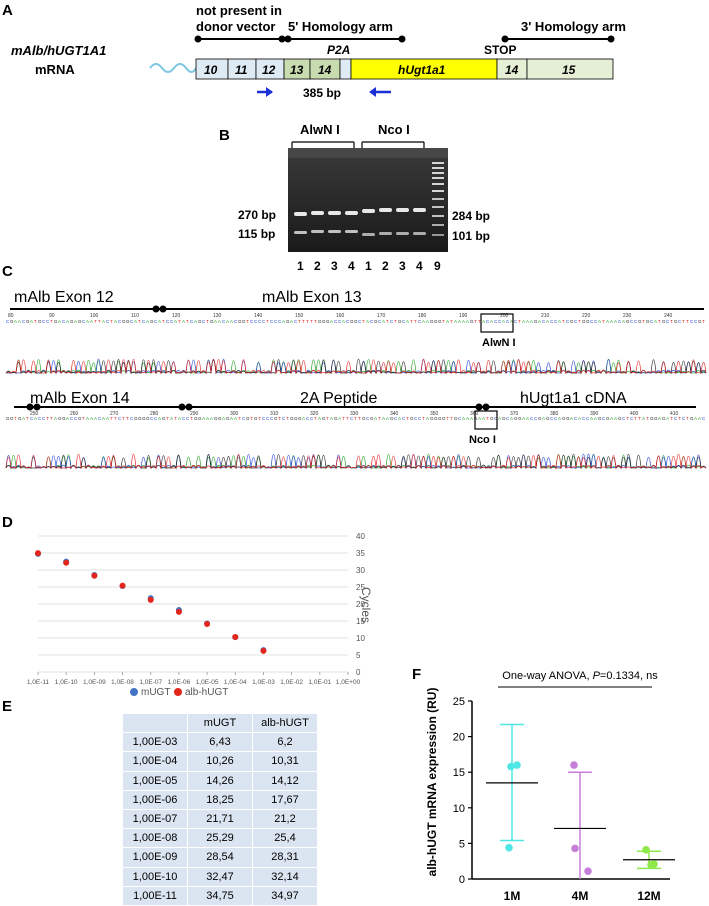 This screenshot has height=906, width=709. What do you see at coordinates (512, 70) in the screenshot?
I see `exon-14b-label: 14` at bounding box center [512, 70].